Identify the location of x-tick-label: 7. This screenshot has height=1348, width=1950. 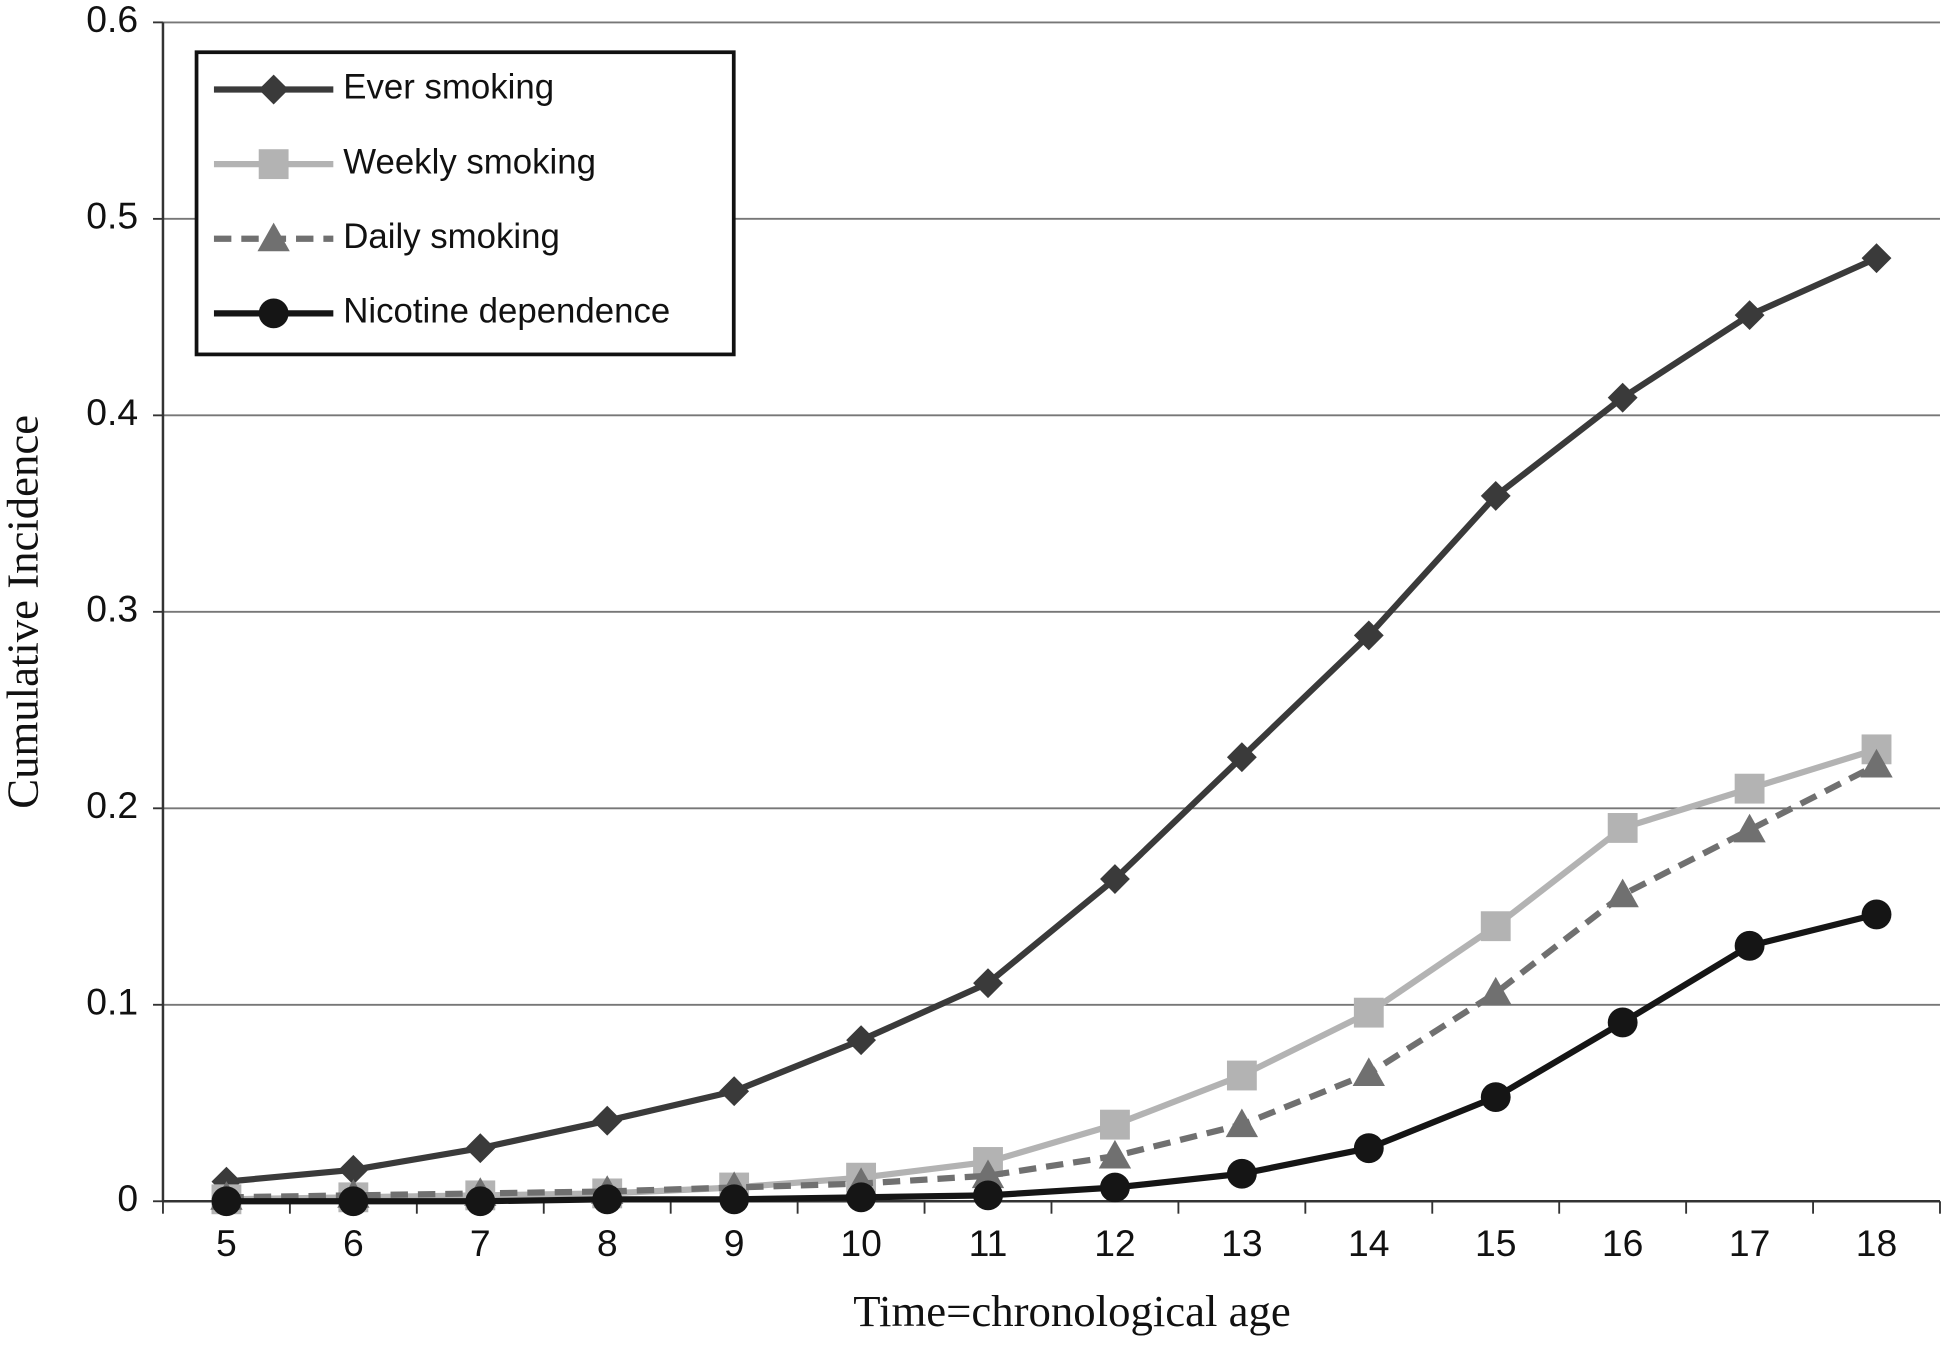
(480, 1243).